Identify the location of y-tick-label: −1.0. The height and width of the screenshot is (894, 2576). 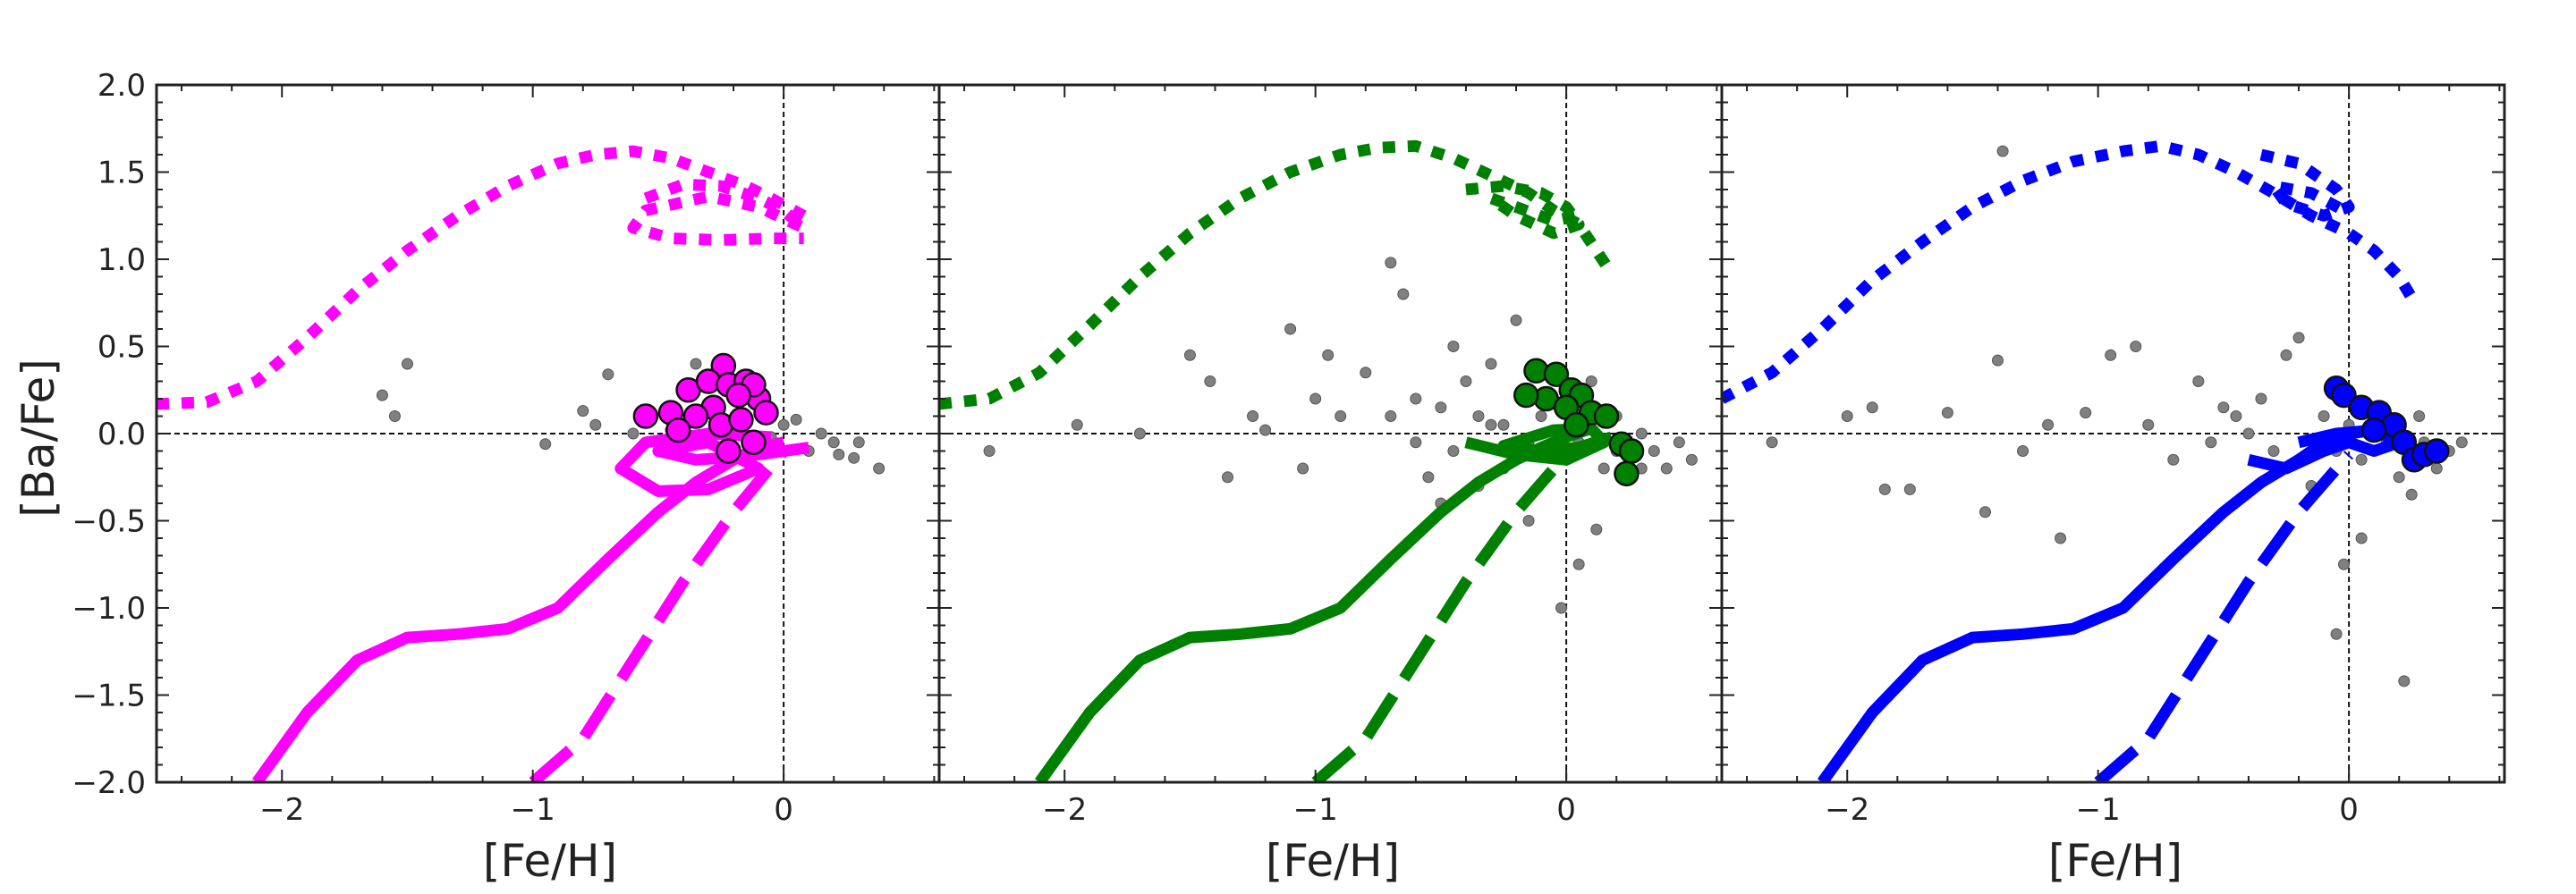
(109, 609).